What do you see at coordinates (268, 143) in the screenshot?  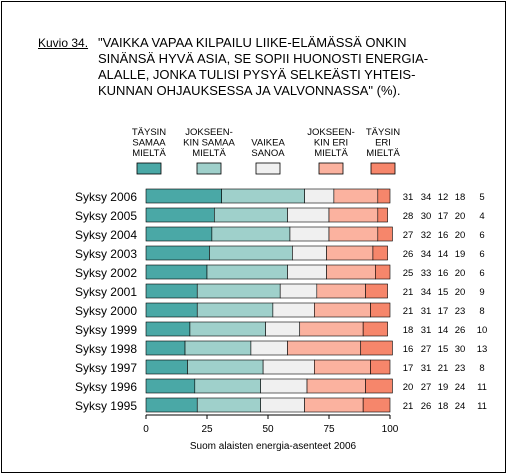 I see `legend-label-line: VAIKEA` at bounding box center [268, 143].